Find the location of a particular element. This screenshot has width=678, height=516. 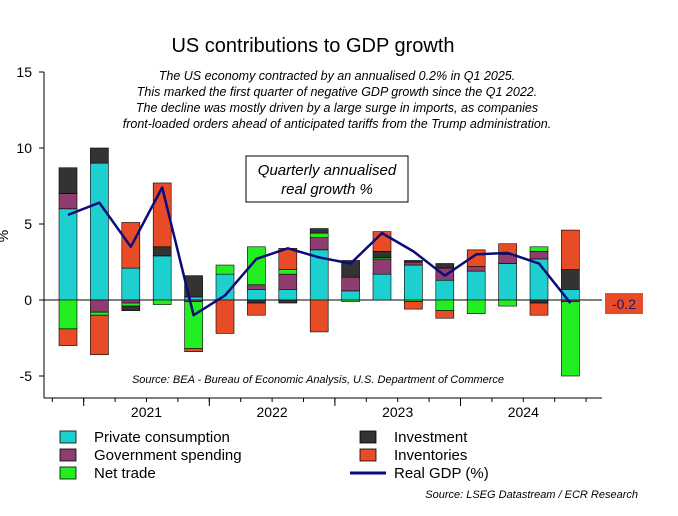

last-value-label: -0.2 is located at coordinates (624, 304).